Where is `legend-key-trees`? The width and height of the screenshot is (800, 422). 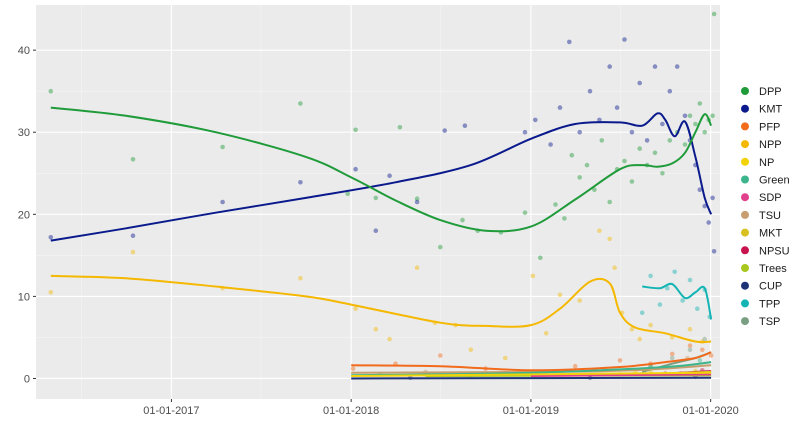
legend-key-trees is located at coordinates (745, 268).